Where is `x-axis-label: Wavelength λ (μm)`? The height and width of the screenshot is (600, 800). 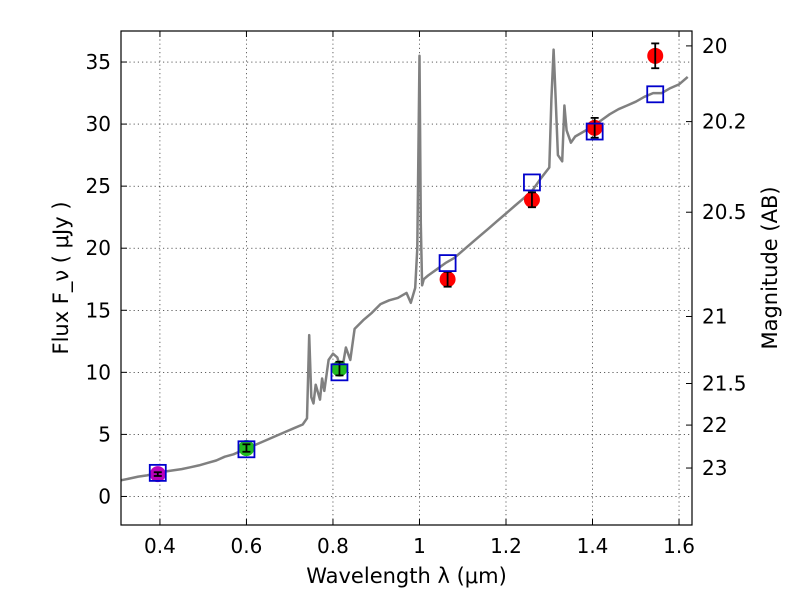
x-axis-label: Wavelength λ (μm) is located at coordinates (406, 576).